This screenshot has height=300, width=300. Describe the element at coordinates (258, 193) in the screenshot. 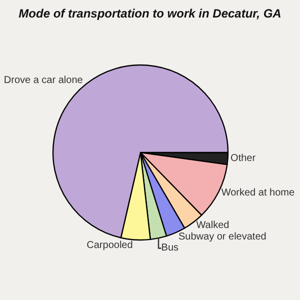

I see `slice-label: Worked at home` at that location.